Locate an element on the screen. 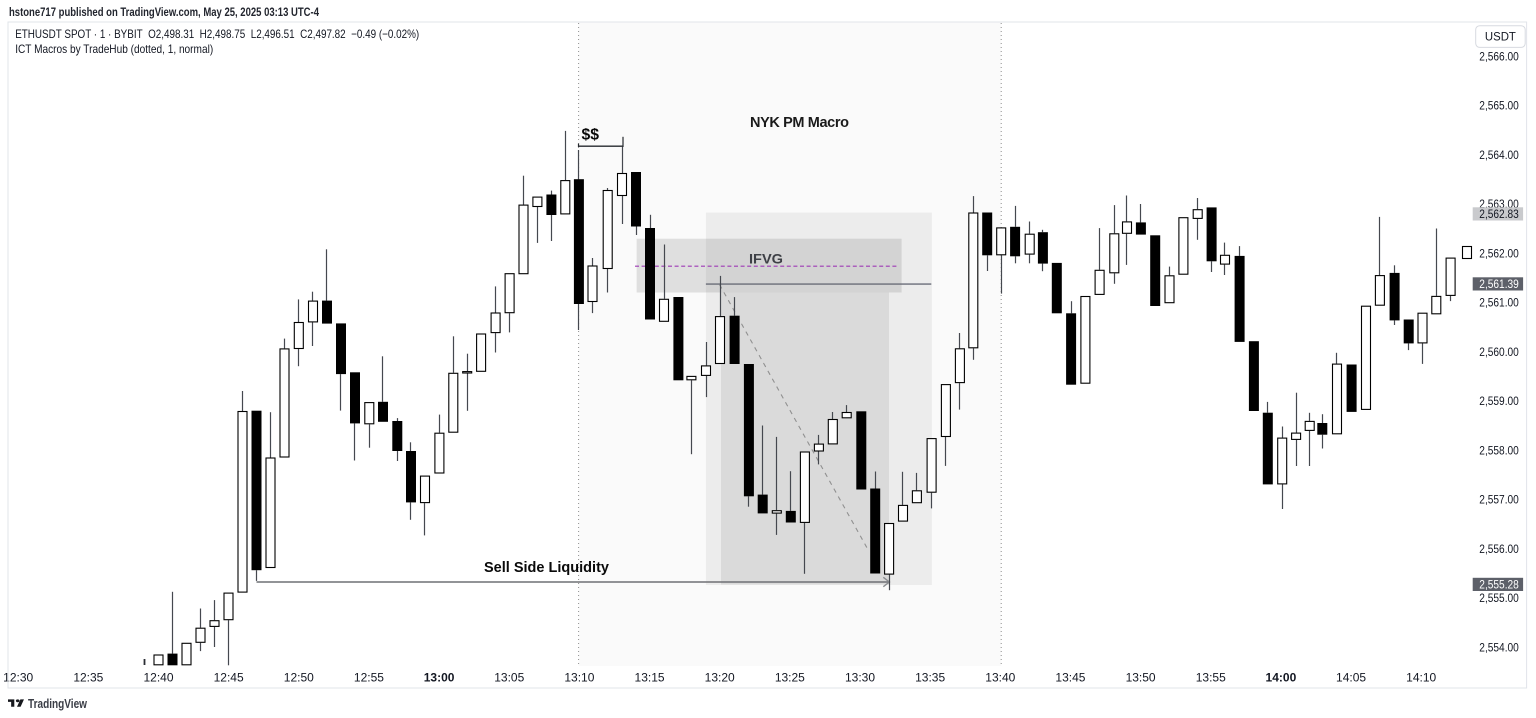 Image resolution: width=1536 pixels, height=718 pixels. svg-text: 13:20 is located at coordinates (720, 678).